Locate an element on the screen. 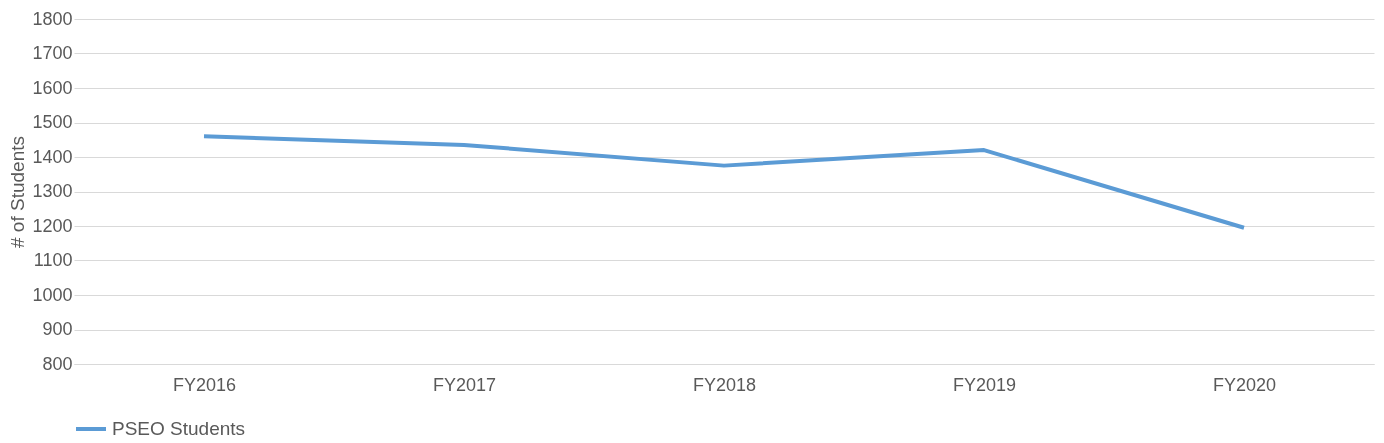 The width and height of the screenshot is (1384, 443). y-tick-label: 1400 is located at coordinates (52, 156).